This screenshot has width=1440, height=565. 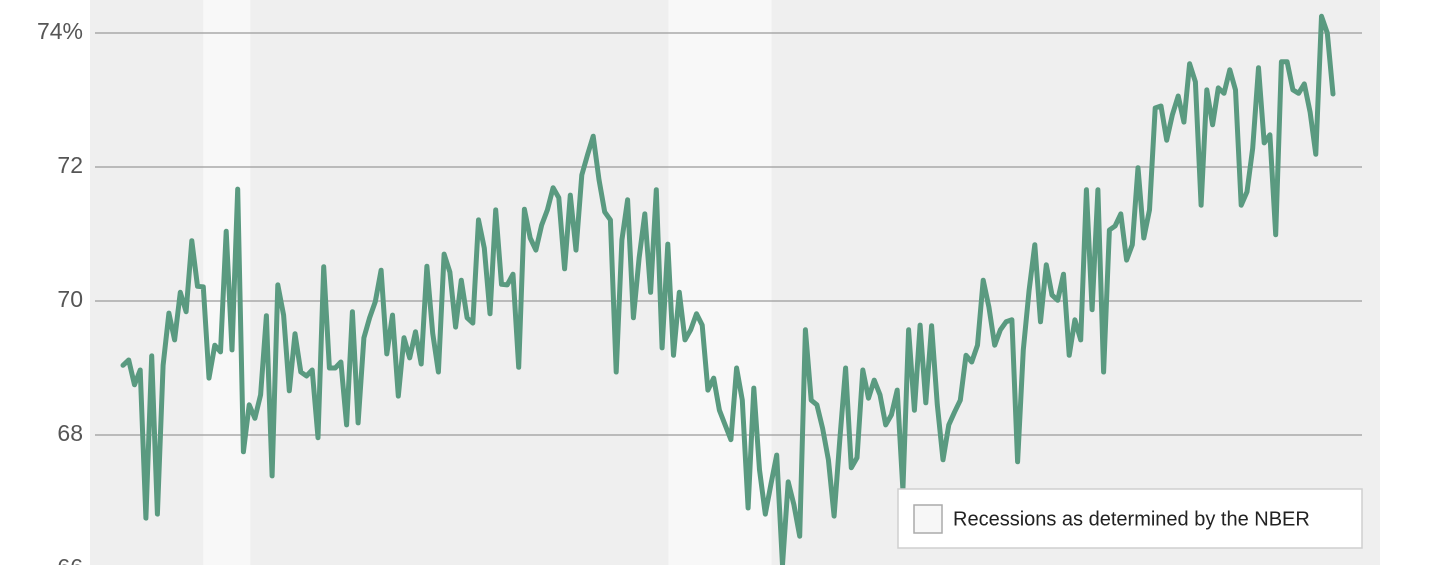 I want to click on y-tick-label: 72, so click(x=70, y=165).